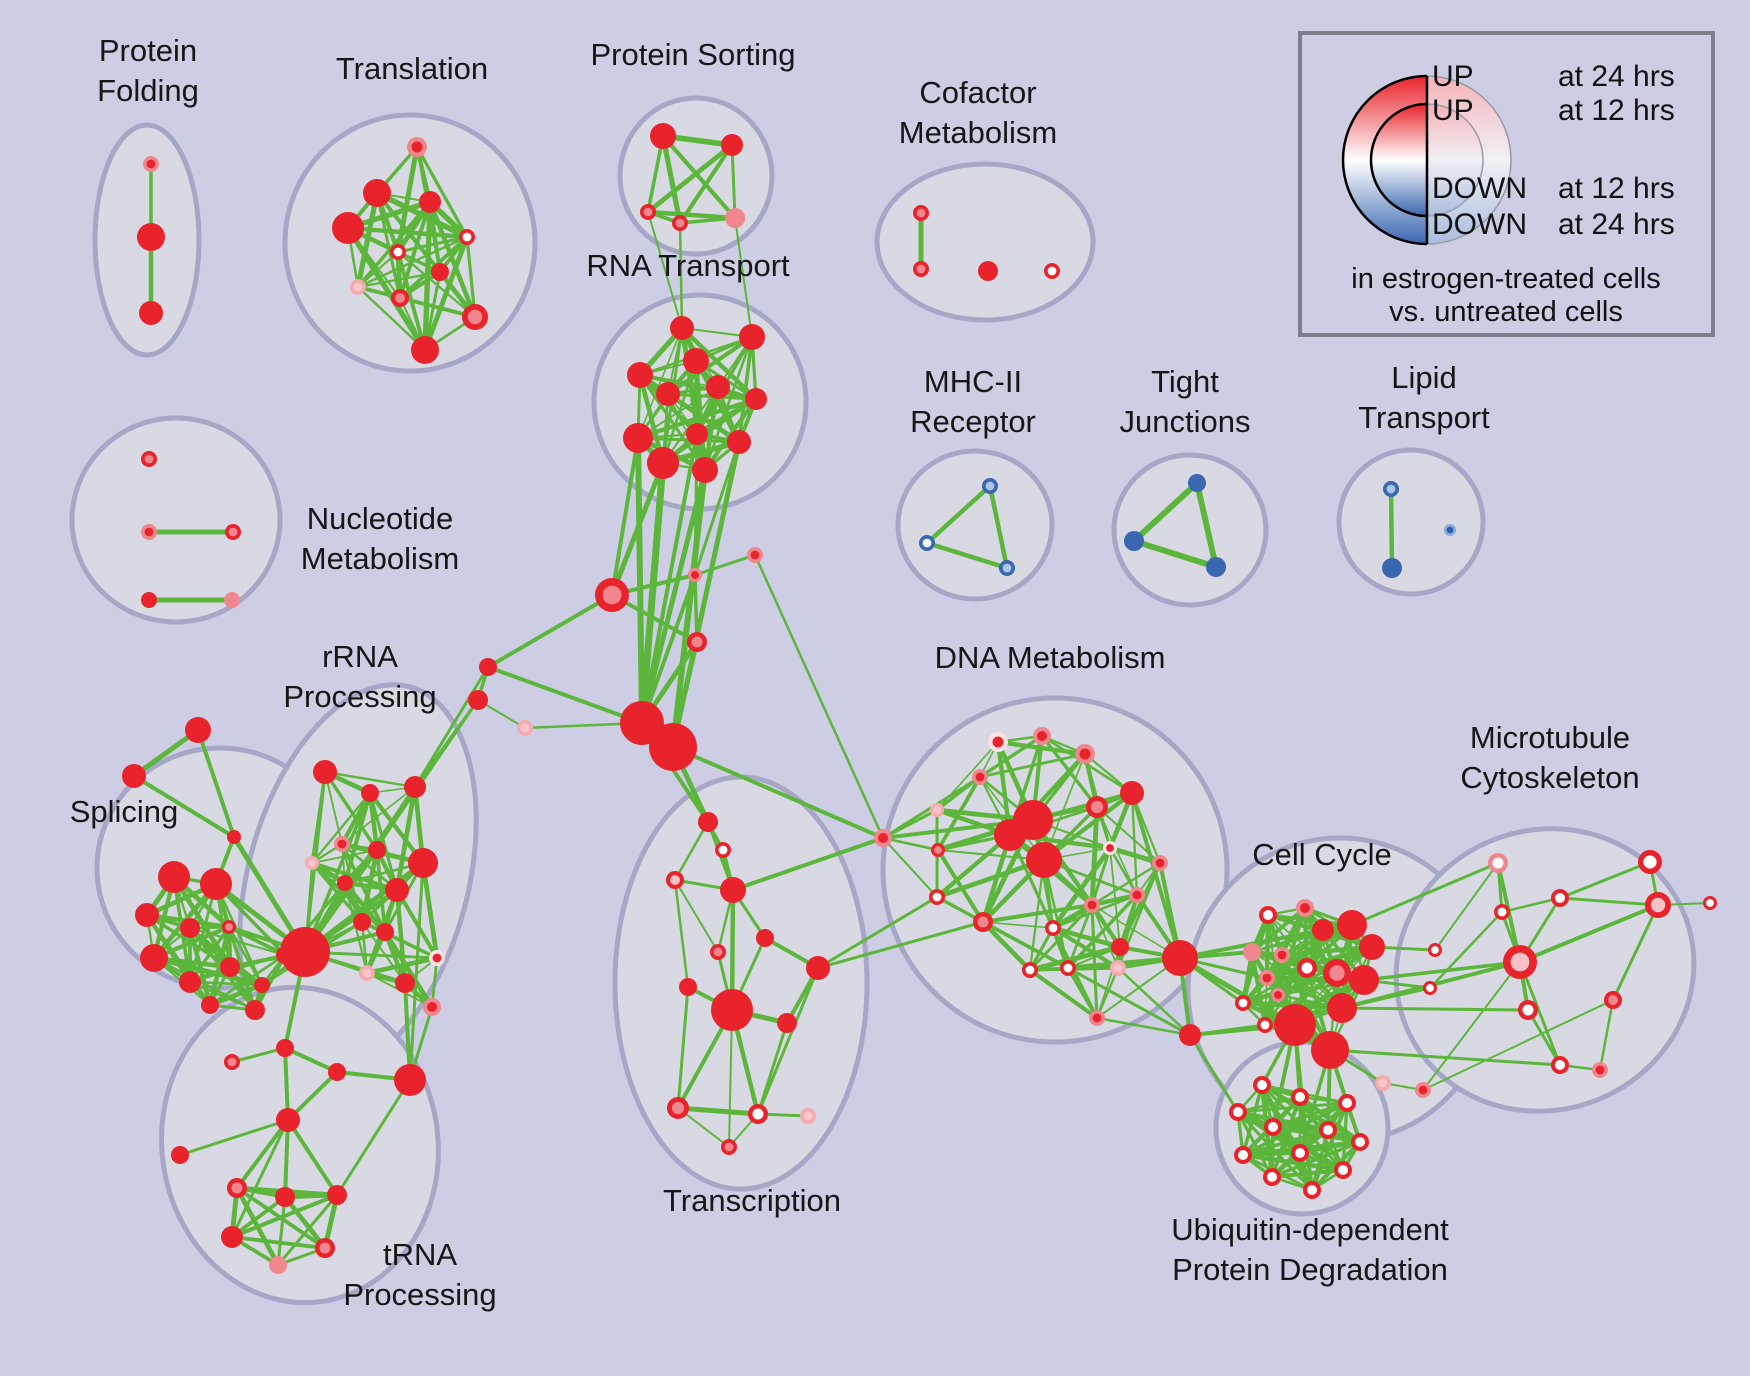 This screenshot has width=1750, height=1376. Describe the element at coordinates (1616, 188) in the screenshot. I see `legend-time-label: at 12 hrs` at that location.